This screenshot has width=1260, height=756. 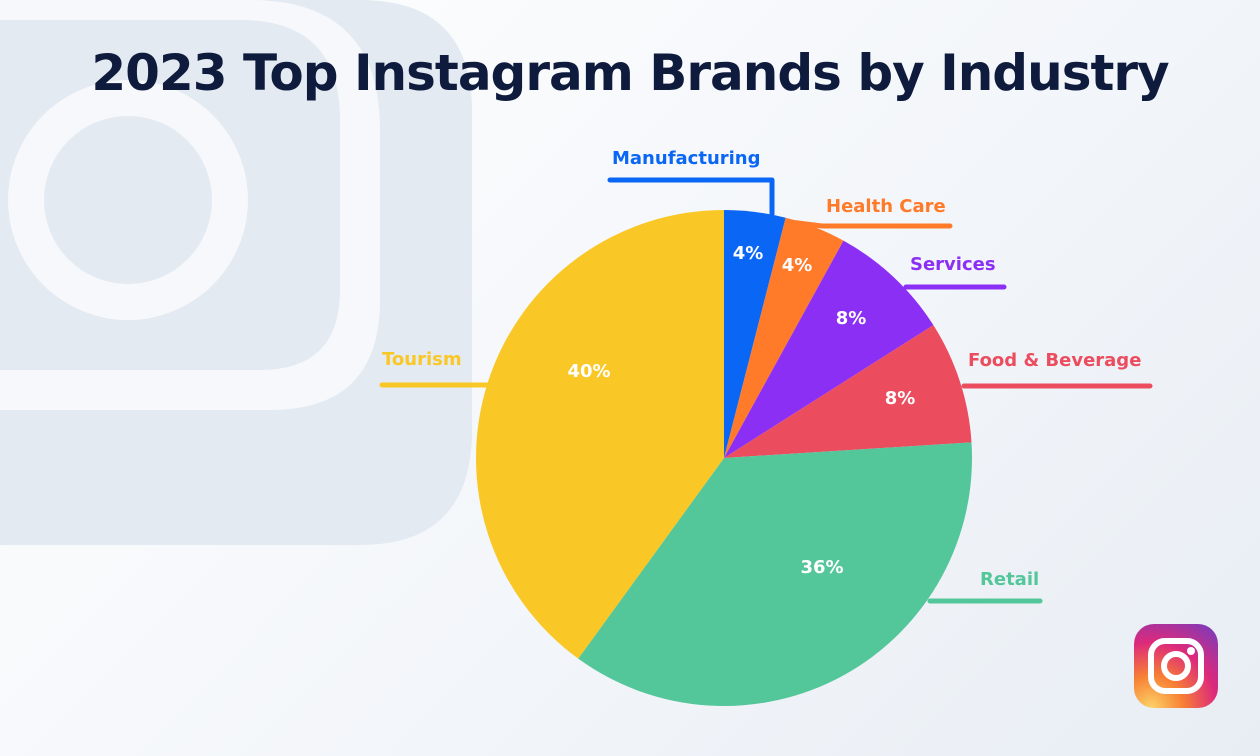 I want to click on pie-slice-food-and-beverage, so click(x=848, y=391).